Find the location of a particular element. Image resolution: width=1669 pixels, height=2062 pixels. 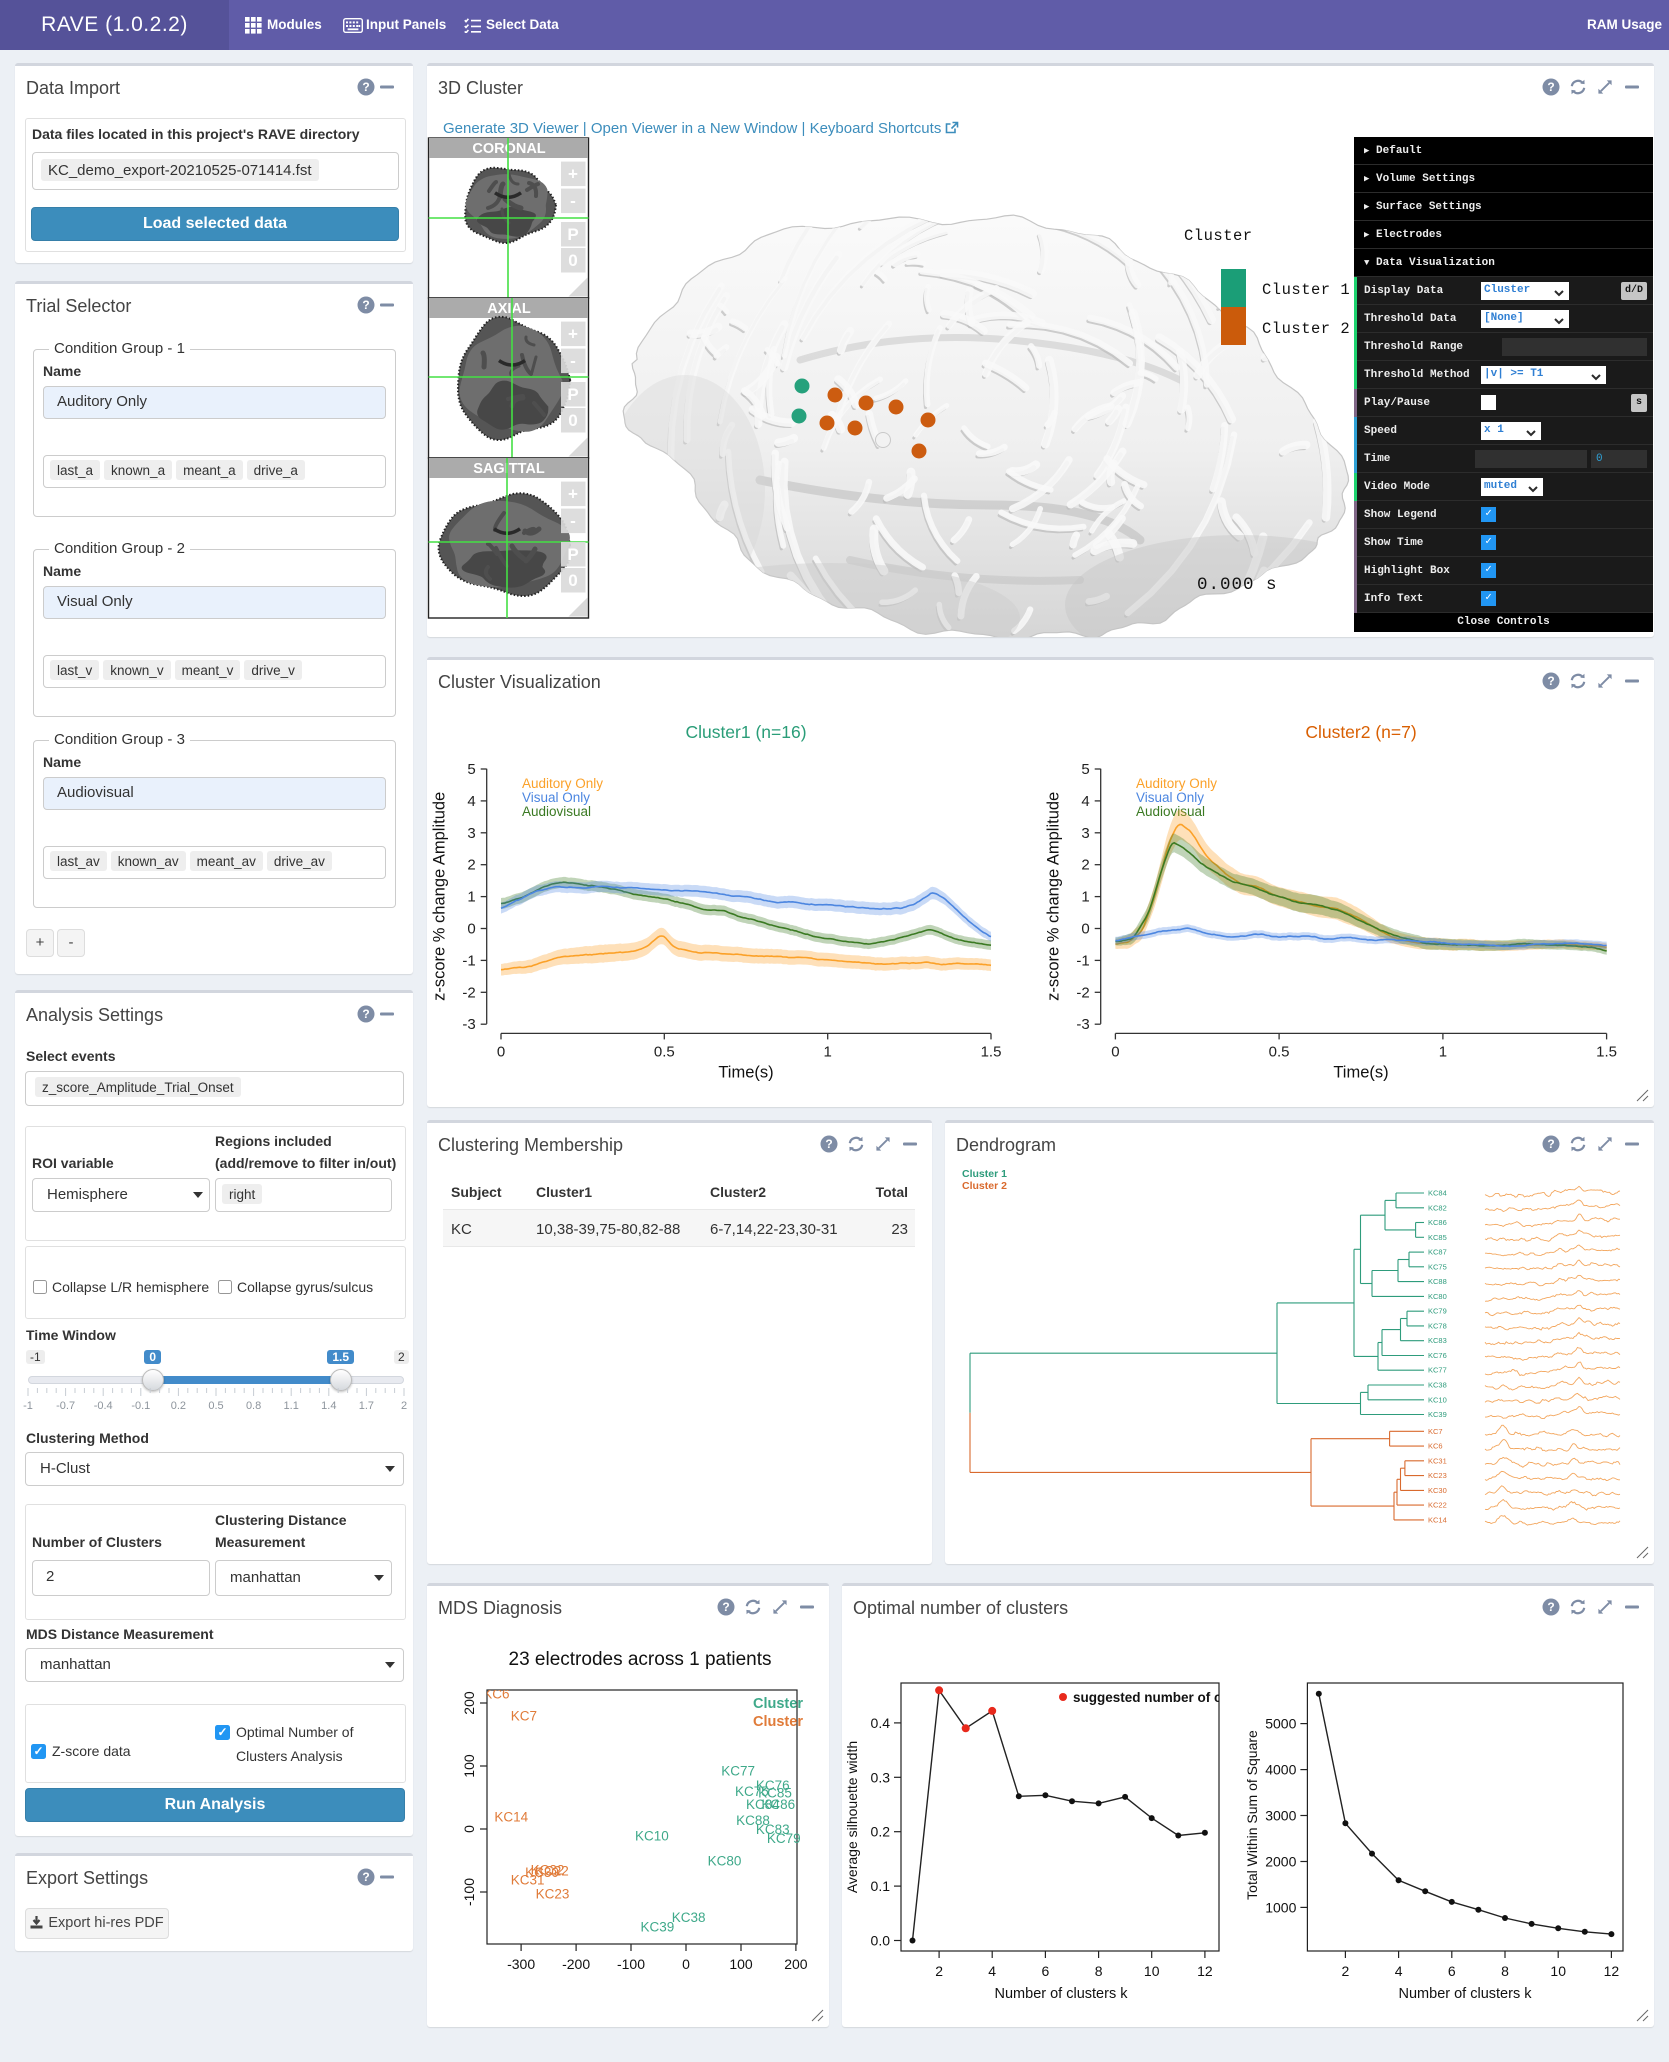

svg-text: -1 is located at coordinates (28, 1406).